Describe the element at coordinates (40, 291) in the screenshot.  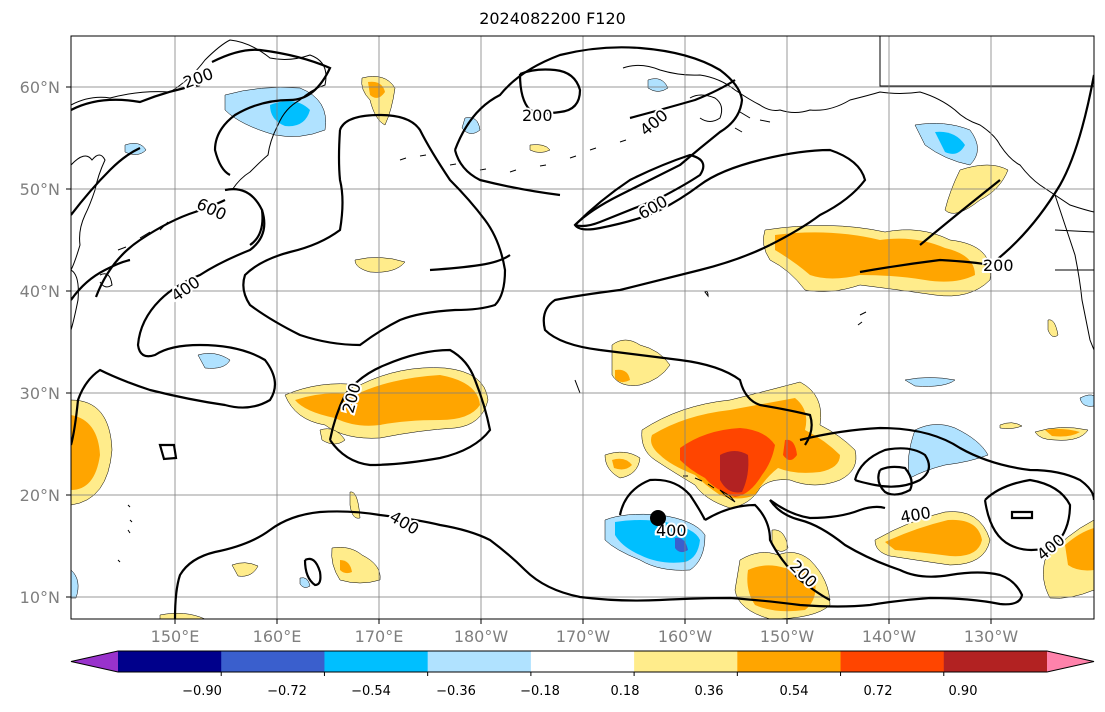
I see `lat-label: 40°N` at that location.